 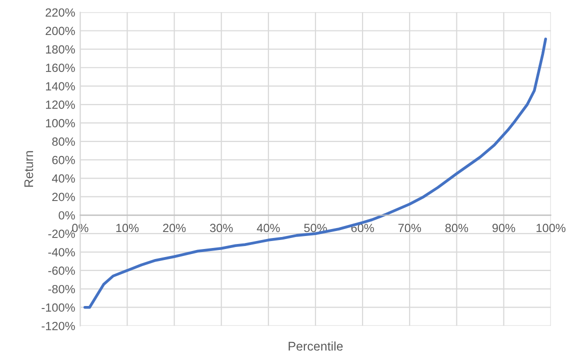 I want to click on x-tick-label: 20%, so click(x=174, y=228).